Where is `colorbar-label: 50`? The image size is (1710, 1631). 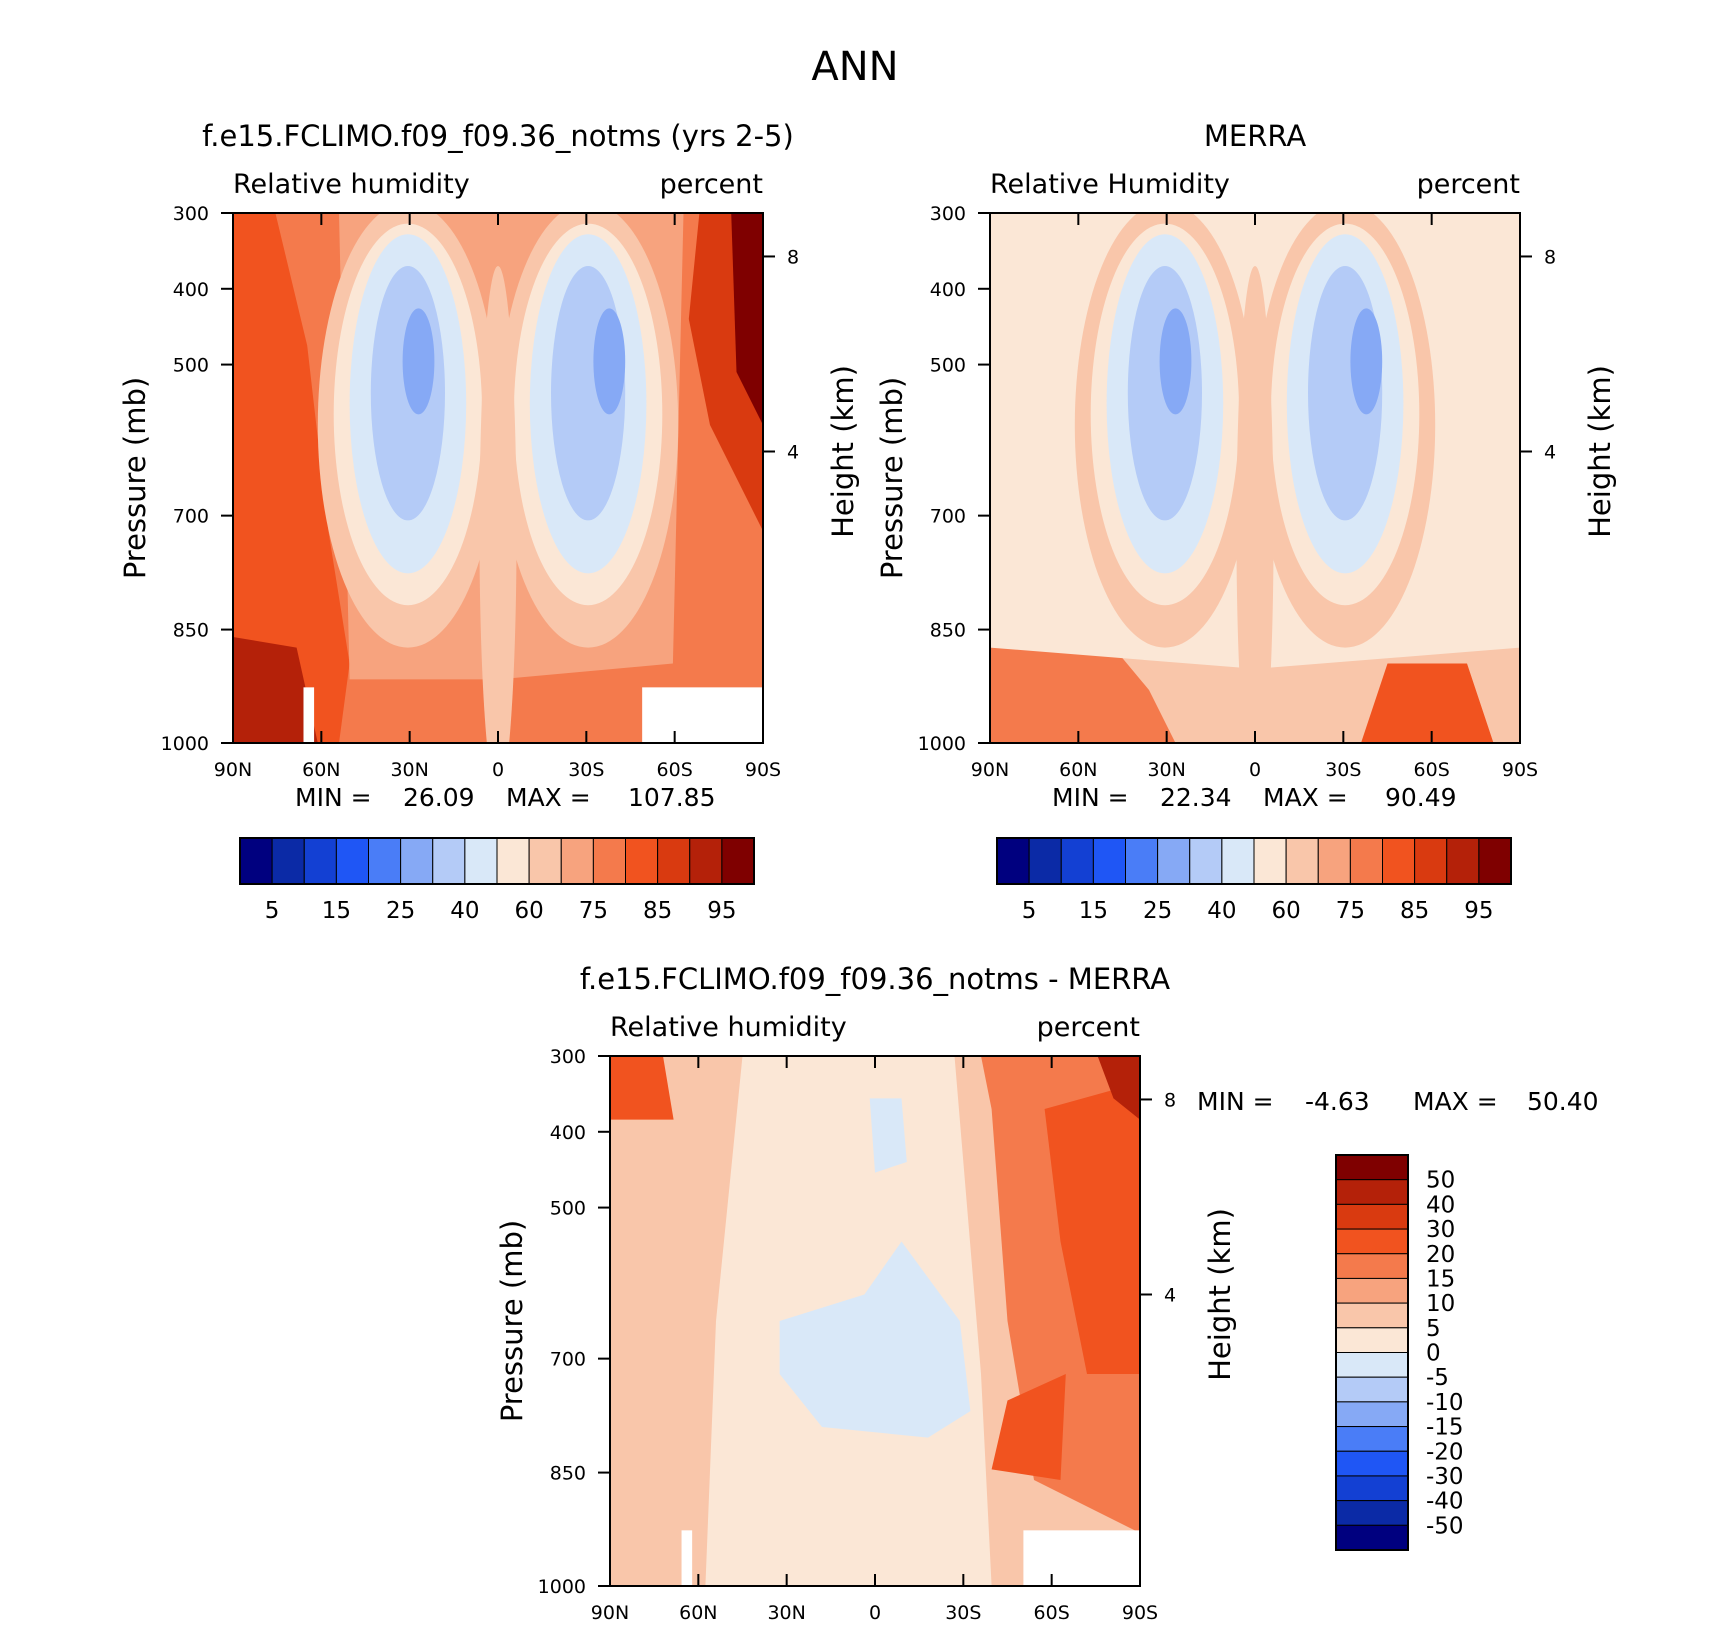
colorbar-label: 50 is located at coordinates (1440, 1181).